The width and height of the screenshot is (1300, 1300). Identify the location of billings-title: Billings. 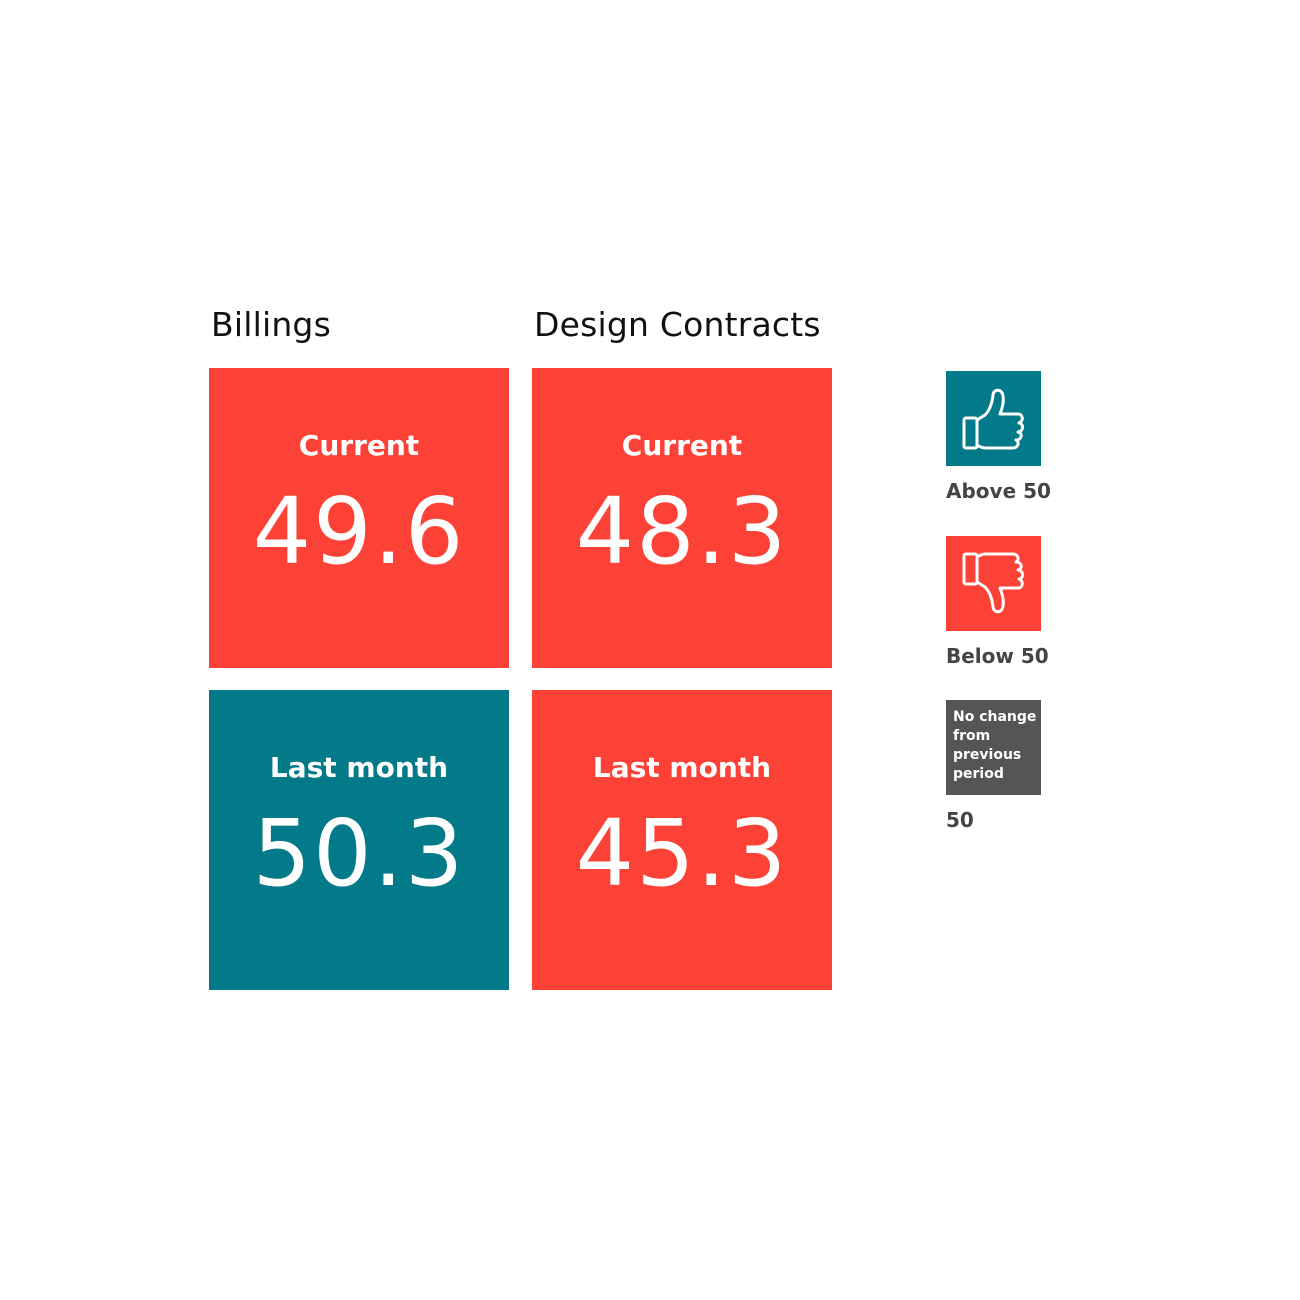
(271, 324).